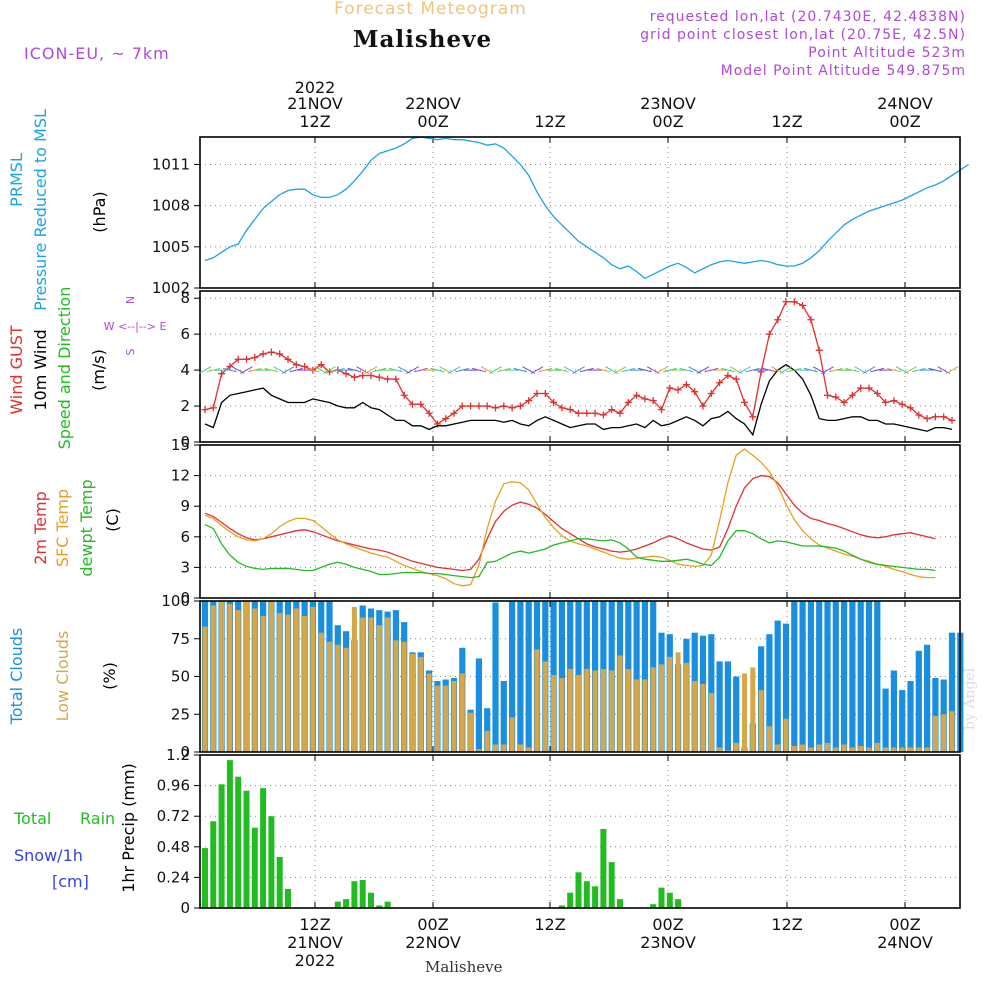 The height and width of the screenshot is (1000, 1000). What do you see at coordinates (433, 103) in the screenshot?
I see `top-date-label: 22NOV` at bounding box center [433, 103].